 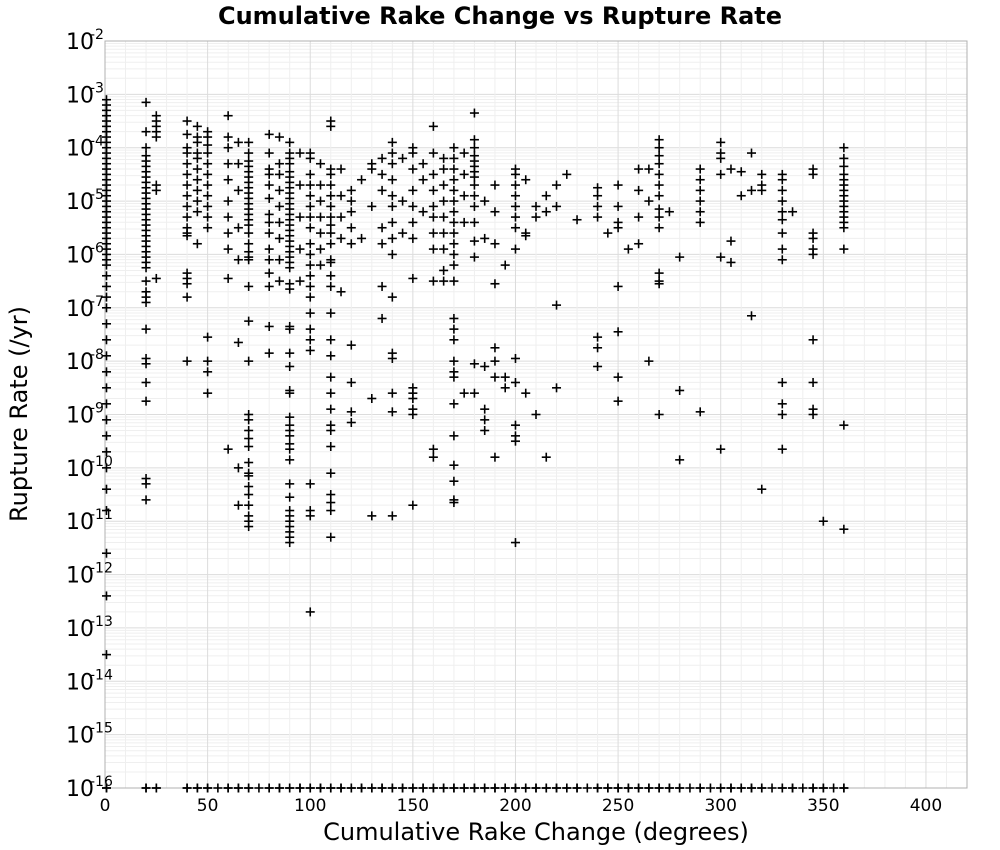 What do you see at coordinates (720, 806) in the screenshot?
I see `x-tick-label: 300` at bounding box center [720, 806].